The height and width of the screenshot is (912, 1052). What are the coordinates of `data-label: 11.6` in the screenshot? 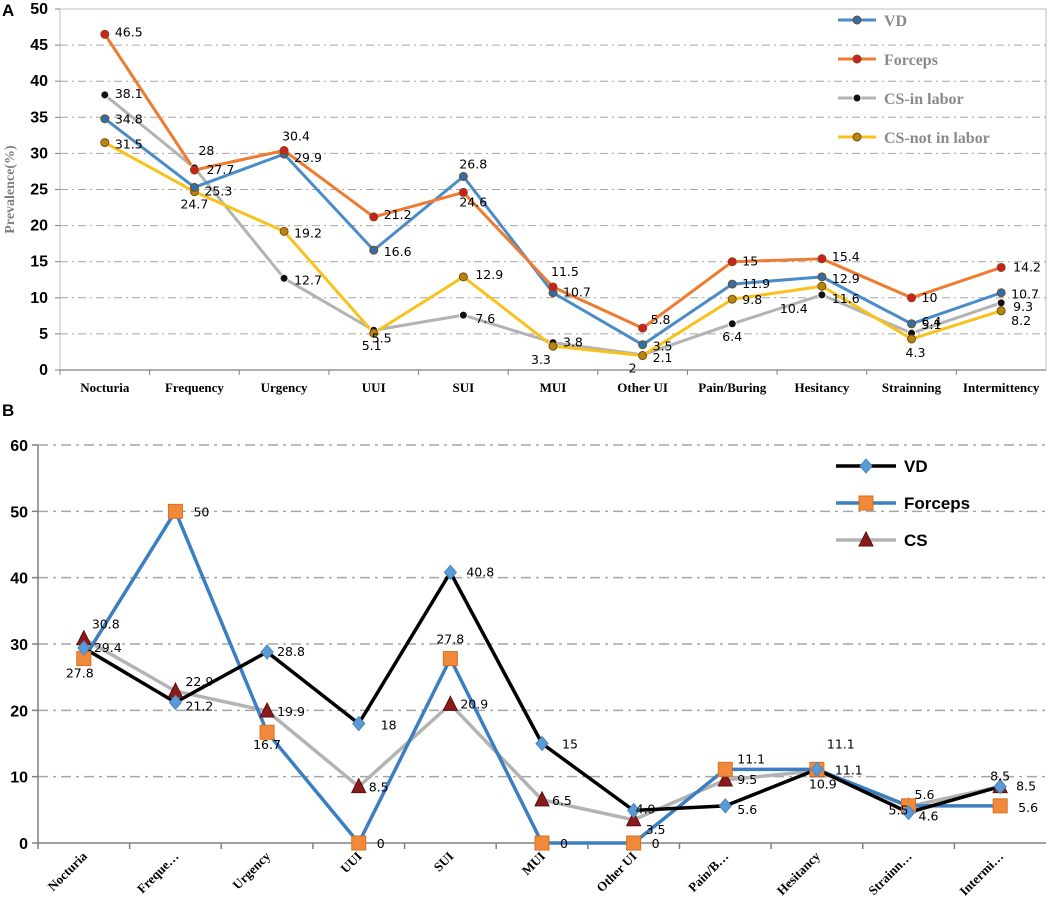 It's located at (846, 298).